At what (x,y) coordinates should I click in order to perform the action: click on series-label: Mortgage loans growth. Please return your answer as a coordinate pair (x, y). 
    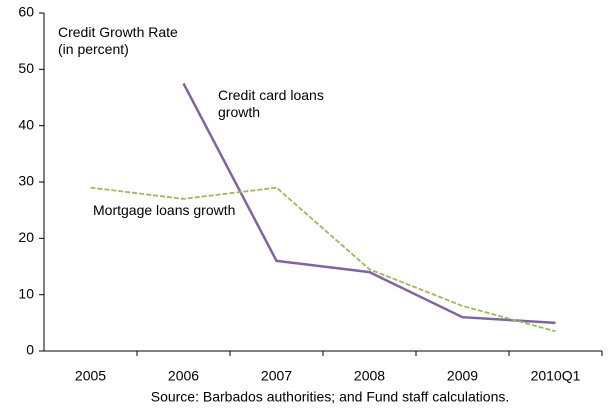
    Looking at the image, I should click on (164, 210).